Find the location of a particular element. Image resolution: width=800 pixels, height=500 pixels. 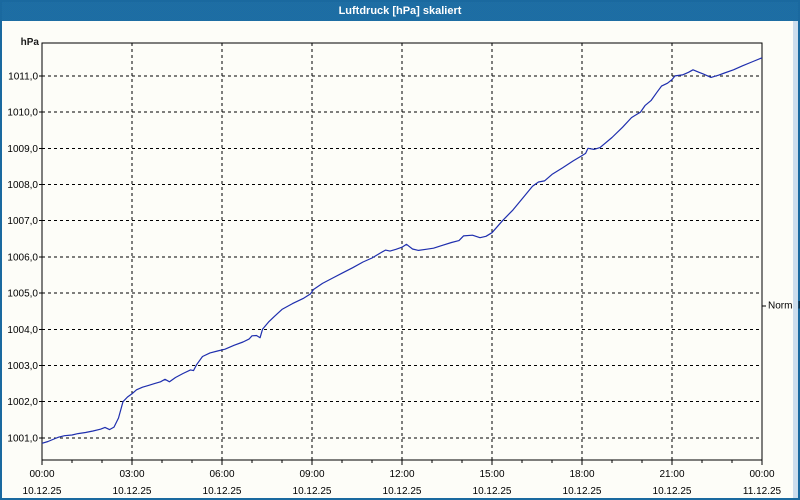

y-axis-label: 1002,0 is located at coordinates (22, 402).